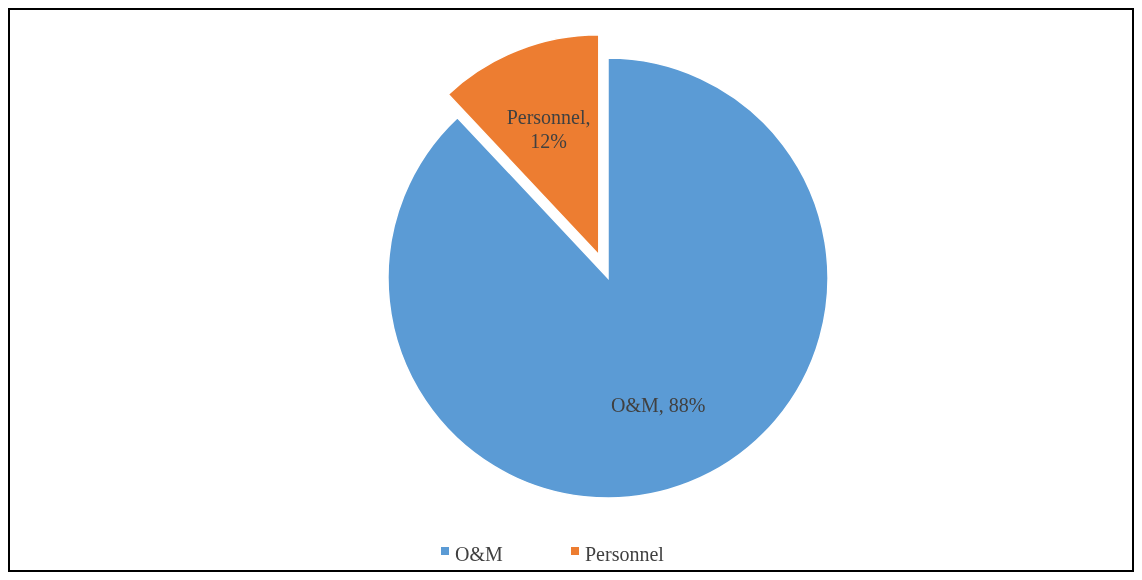  I want to click on legend-label: Personnel, so click(625, 553).